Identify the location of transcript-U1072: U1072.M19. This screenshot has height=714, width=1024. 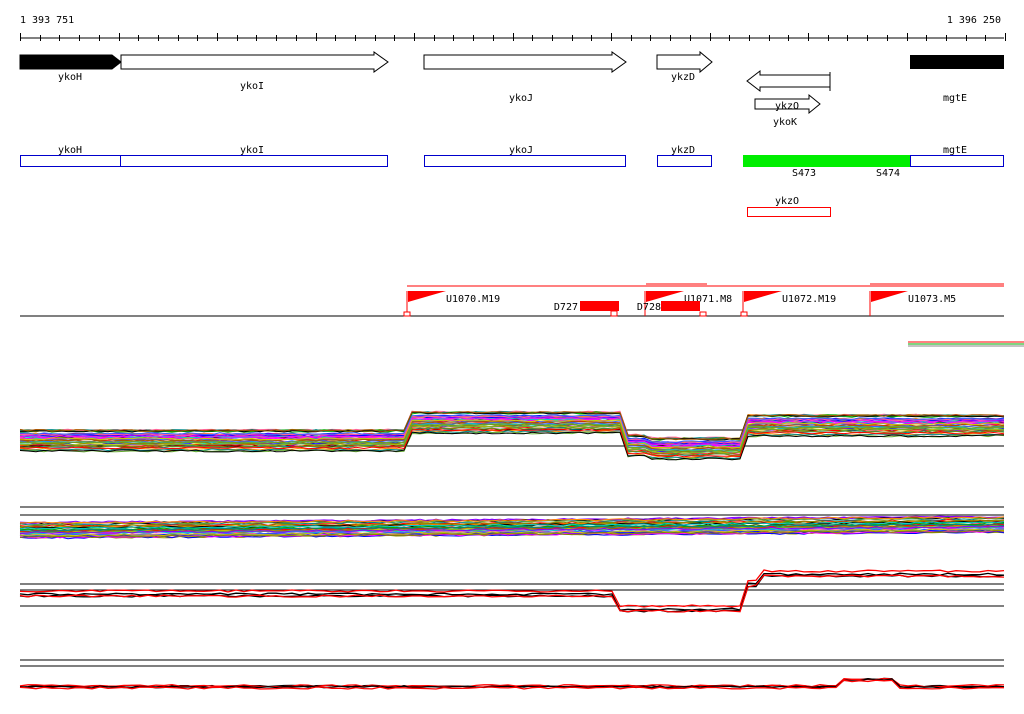
(788, 304).